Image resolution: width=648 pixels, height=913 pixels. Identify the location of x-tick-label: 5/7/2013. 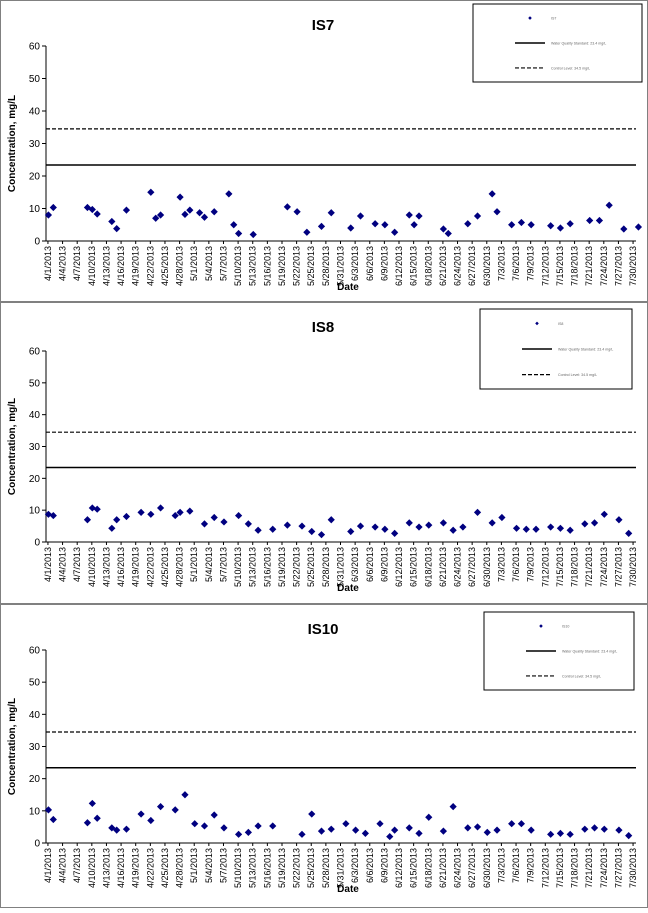
(223, 564).